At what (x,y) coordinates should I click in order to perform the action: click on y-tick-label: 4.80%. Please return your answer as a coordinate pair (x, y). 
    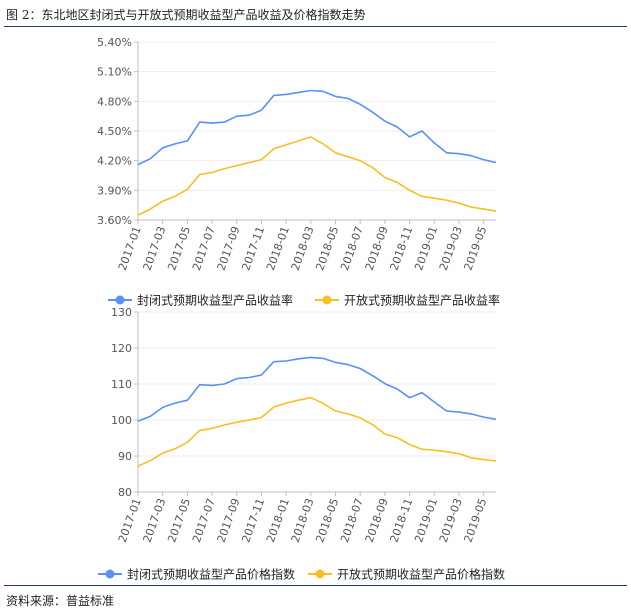
    Looking at the image, I should click on (114, 101).